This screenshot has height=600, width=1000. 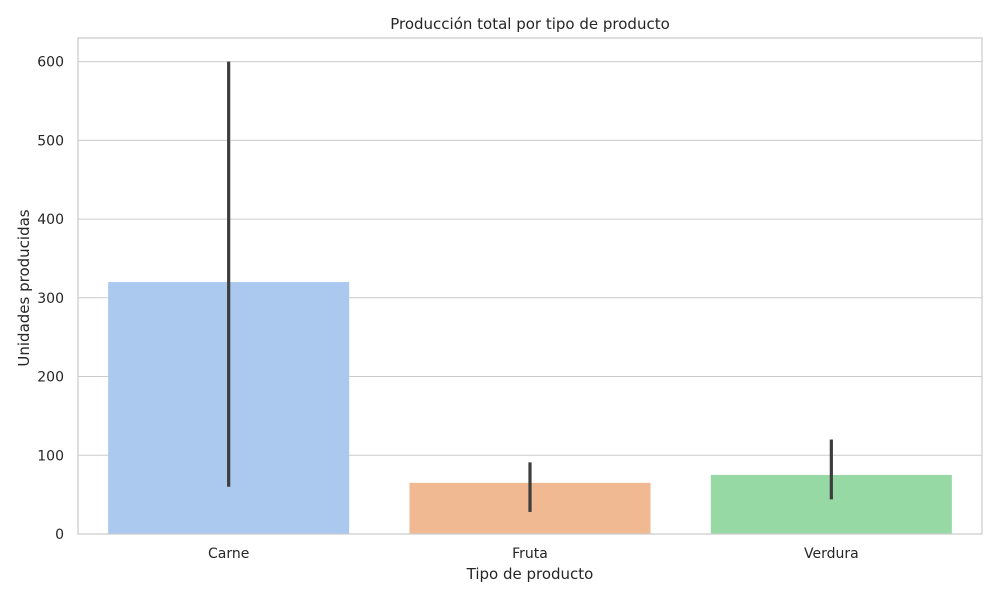 What do you see at coordinates (228, 554) in the screenshot?
I see `x-tick-label: Carne` at bounding box center [228, 554].